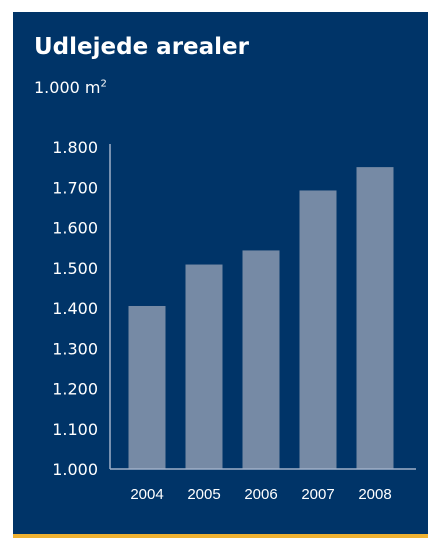 The height and width of the screenshot is (538, 430). What do you see at coordinates (375, 318) in the screenshot?
I see `bar-2008` at bounding box center [375, 318].